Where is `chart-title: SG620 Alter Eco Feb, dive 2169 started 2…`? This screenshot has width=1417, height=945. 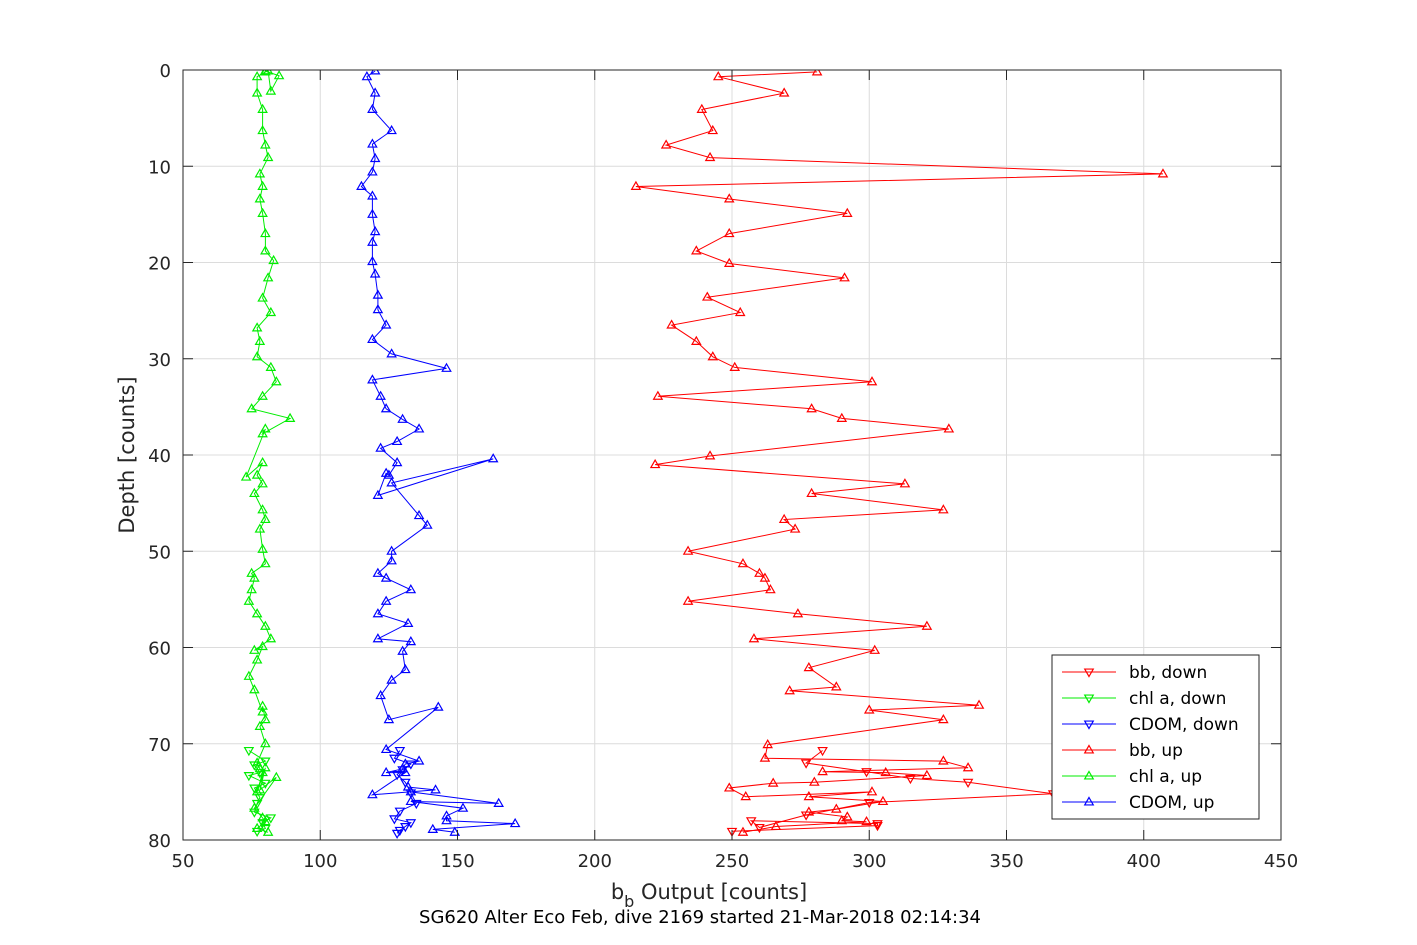
chart-title: SG620 Alter Eco Feb, dive 2169 started 2… is located at coordinates (700, 917).